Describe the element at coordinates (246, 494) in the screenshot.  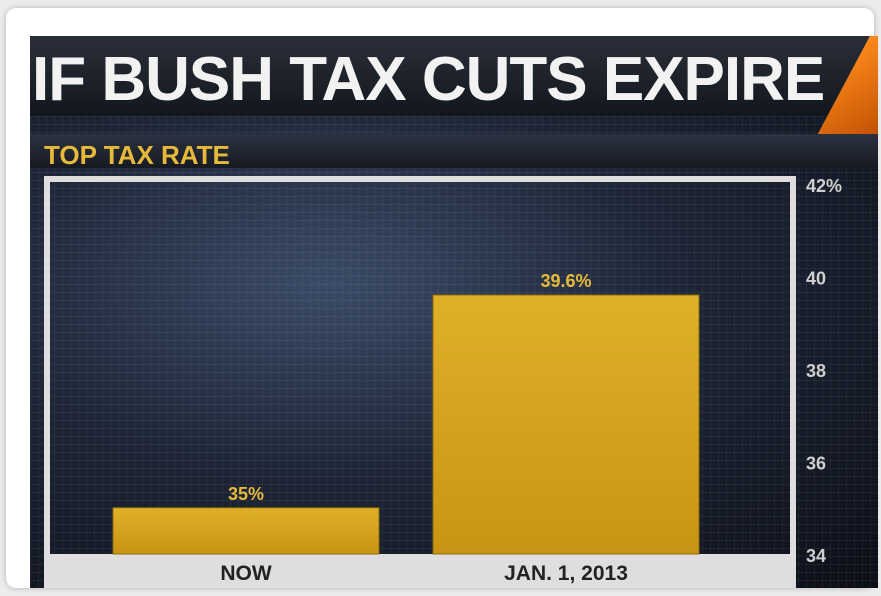
I see `bar-value-label-0: 35%` at that location.